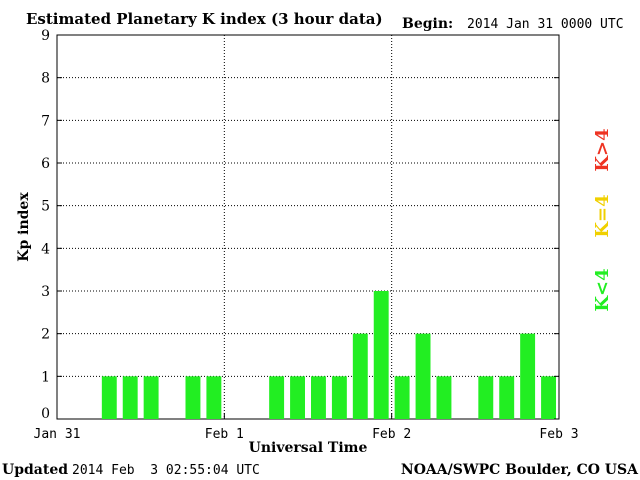  Describe the element at coordinates (520, 470) in the screenshot. I see `source-credit: NOAA/SWPC Boulder, CO USA` at that location.